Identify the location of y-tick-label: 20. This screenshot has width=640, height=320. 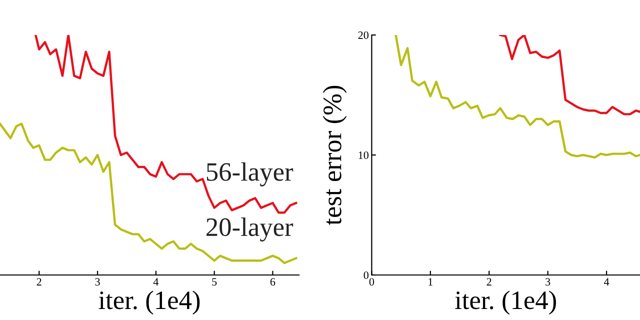
(363, 35).